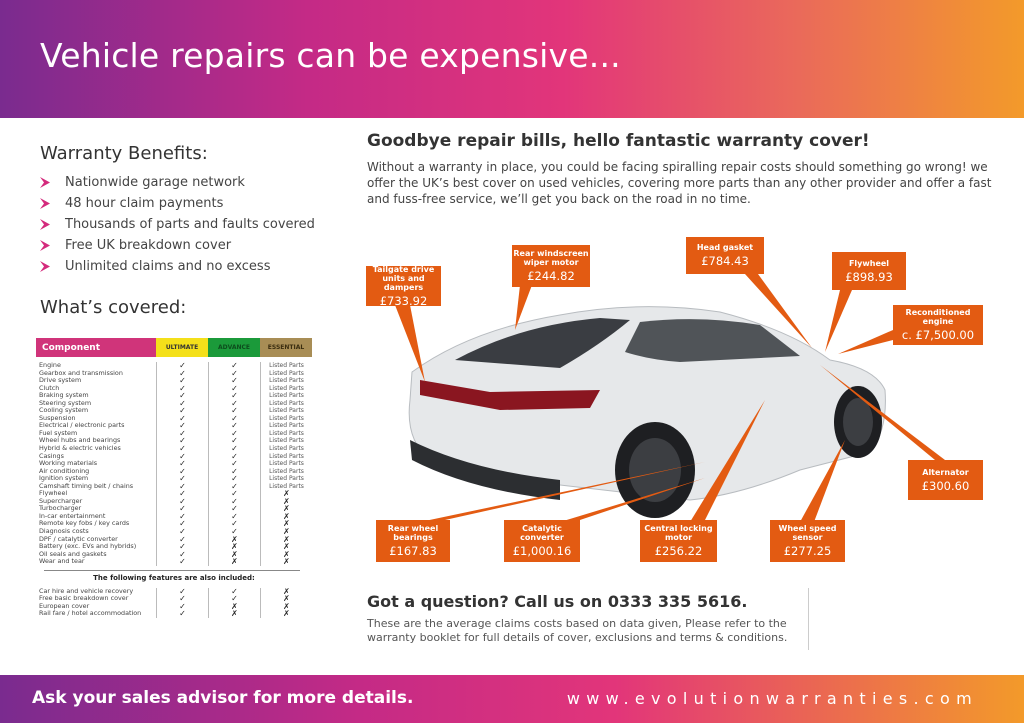  I want to click on table-row: Turbocharger ✓ ✓ ✗, so click(174, 509).